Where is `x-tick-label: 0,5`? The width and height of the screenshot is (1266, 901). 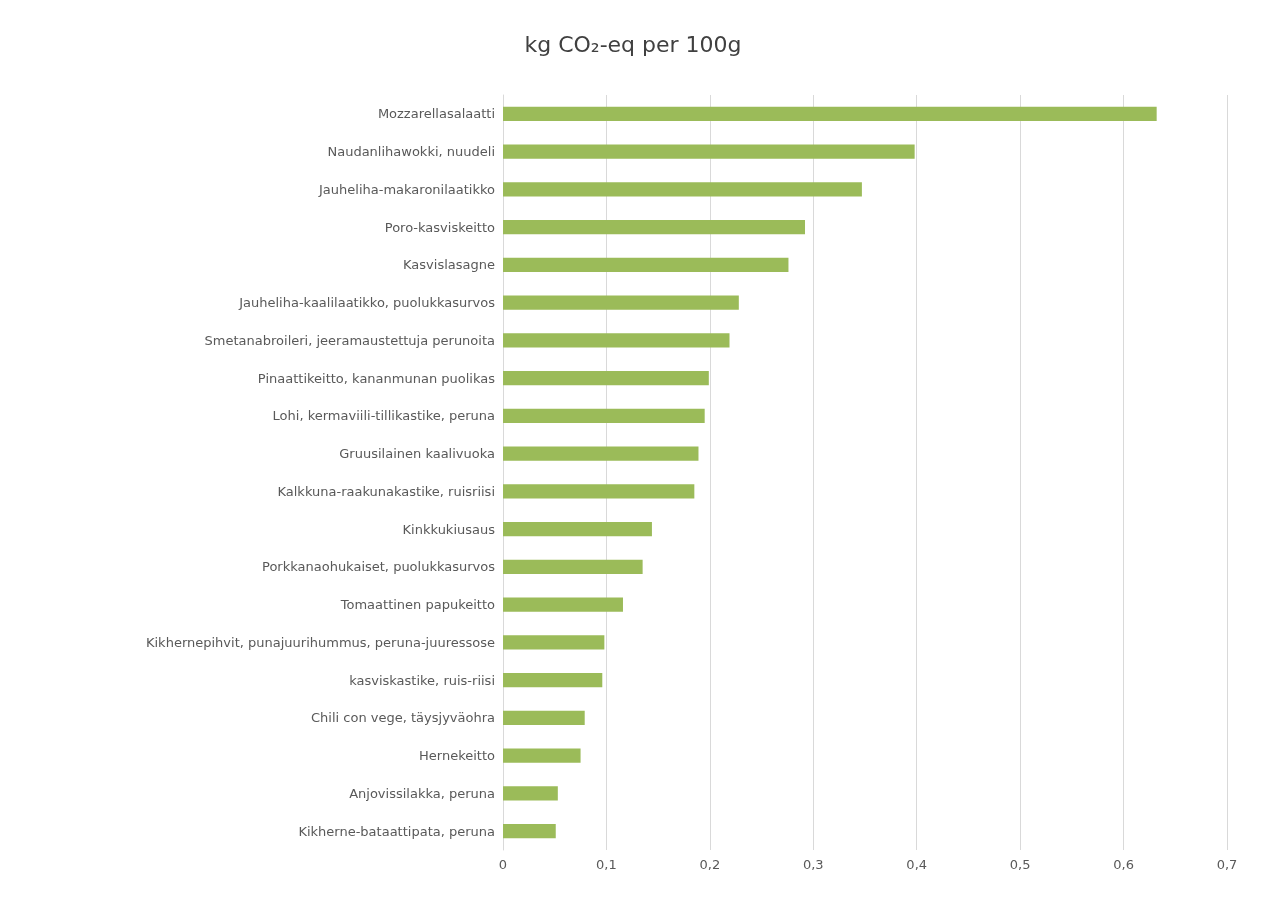 x-tick-label: 0,5 is located at coordinates (1020, 864).